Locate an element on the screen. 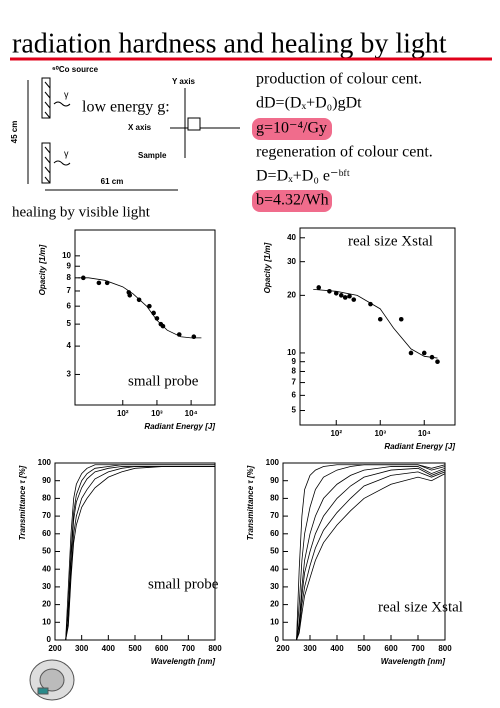 The height and width of the screenshot is (708, 500). height-label: 45 cm is located at coordinates (14, 132).